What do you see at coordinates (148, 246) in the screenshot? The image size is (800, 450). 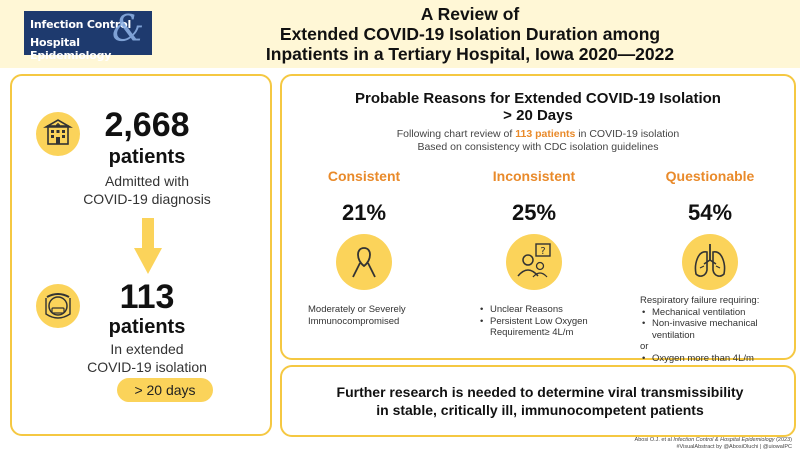 I see `down-arrow-icon` at bounding box center [148, 246].